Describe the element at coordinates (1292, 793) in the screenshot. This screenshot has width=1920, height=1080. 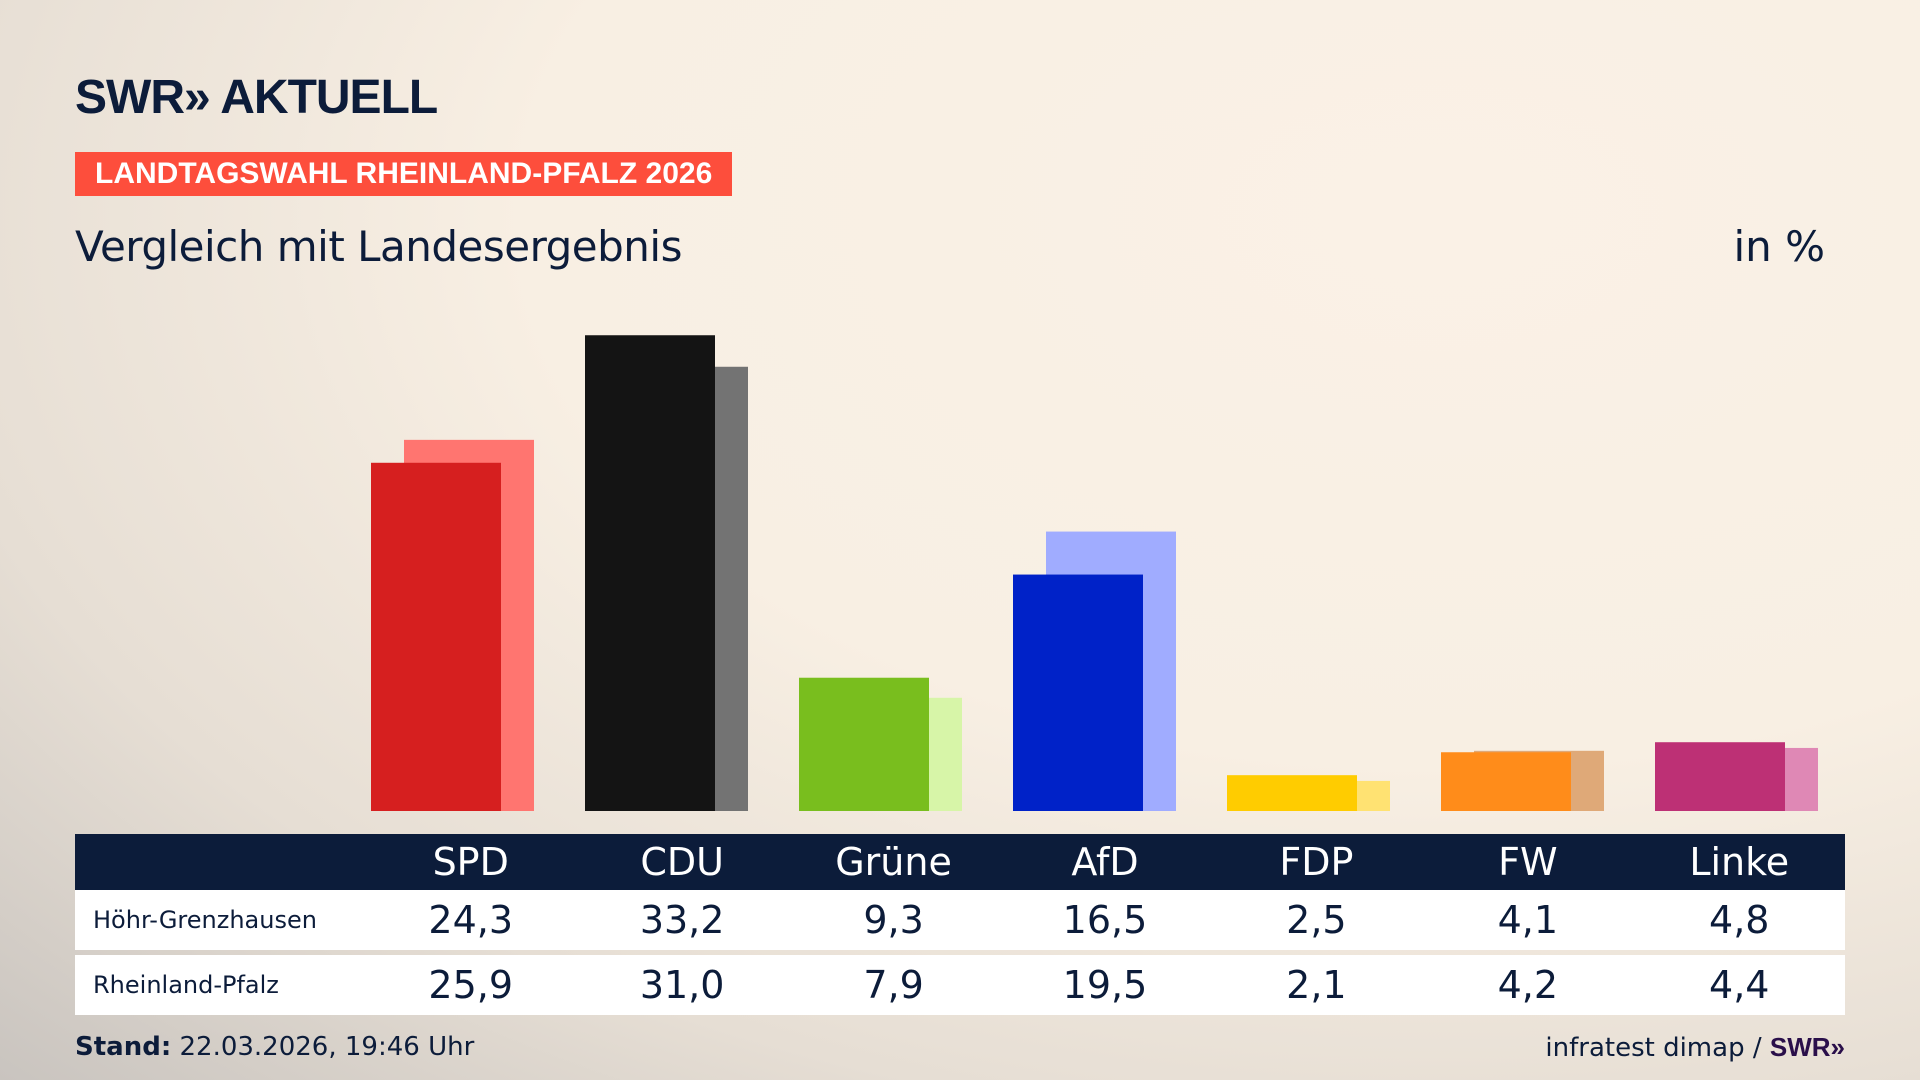
I see `bar-local-fdp` at that location.